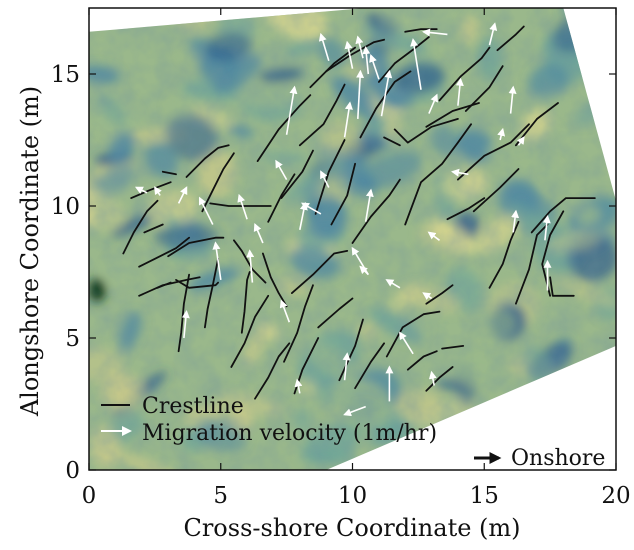  I want to click on x-tick-label: 5, so click(220, 496).